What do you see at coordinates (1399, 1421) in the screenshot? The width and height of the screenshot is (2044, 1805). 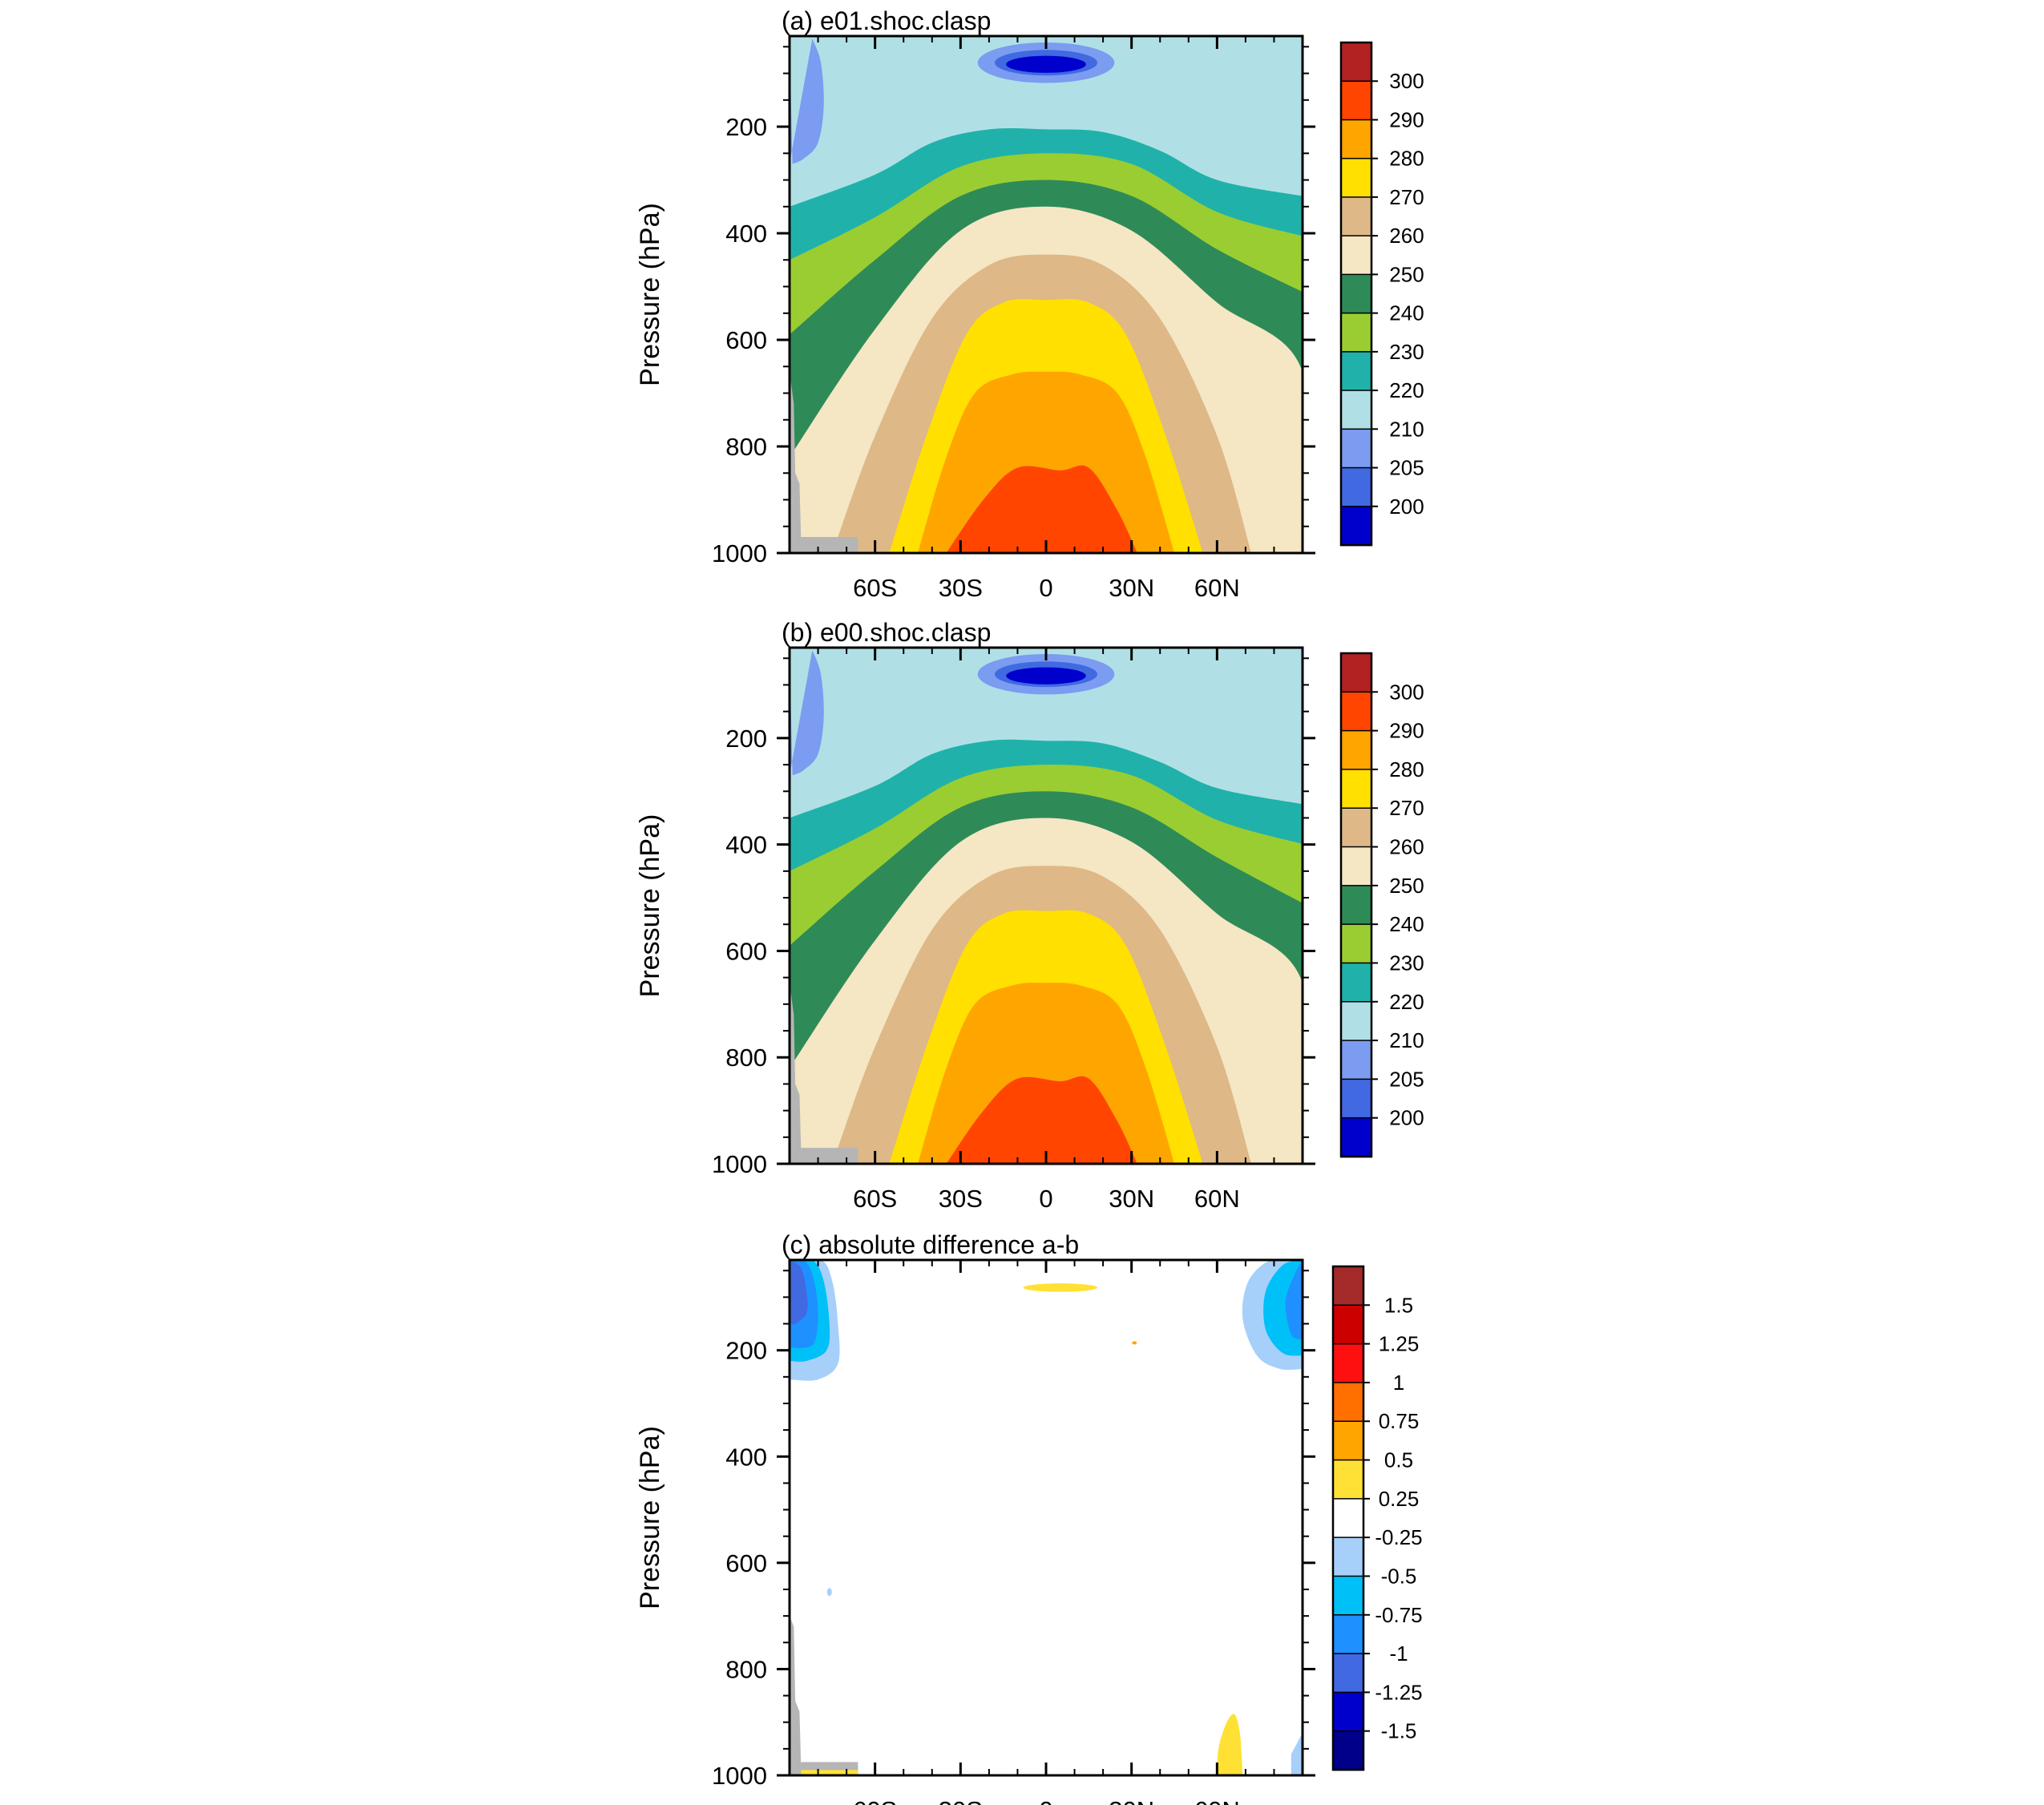 I see `colorbar-label: 0.75` at bounding box center [1399, 1421].